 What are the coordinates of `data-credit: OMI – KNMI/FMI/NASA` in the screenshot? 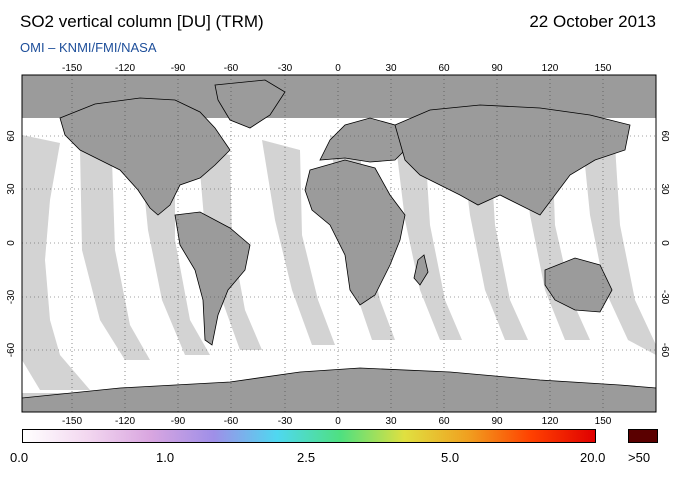 It's located at (88, 47).